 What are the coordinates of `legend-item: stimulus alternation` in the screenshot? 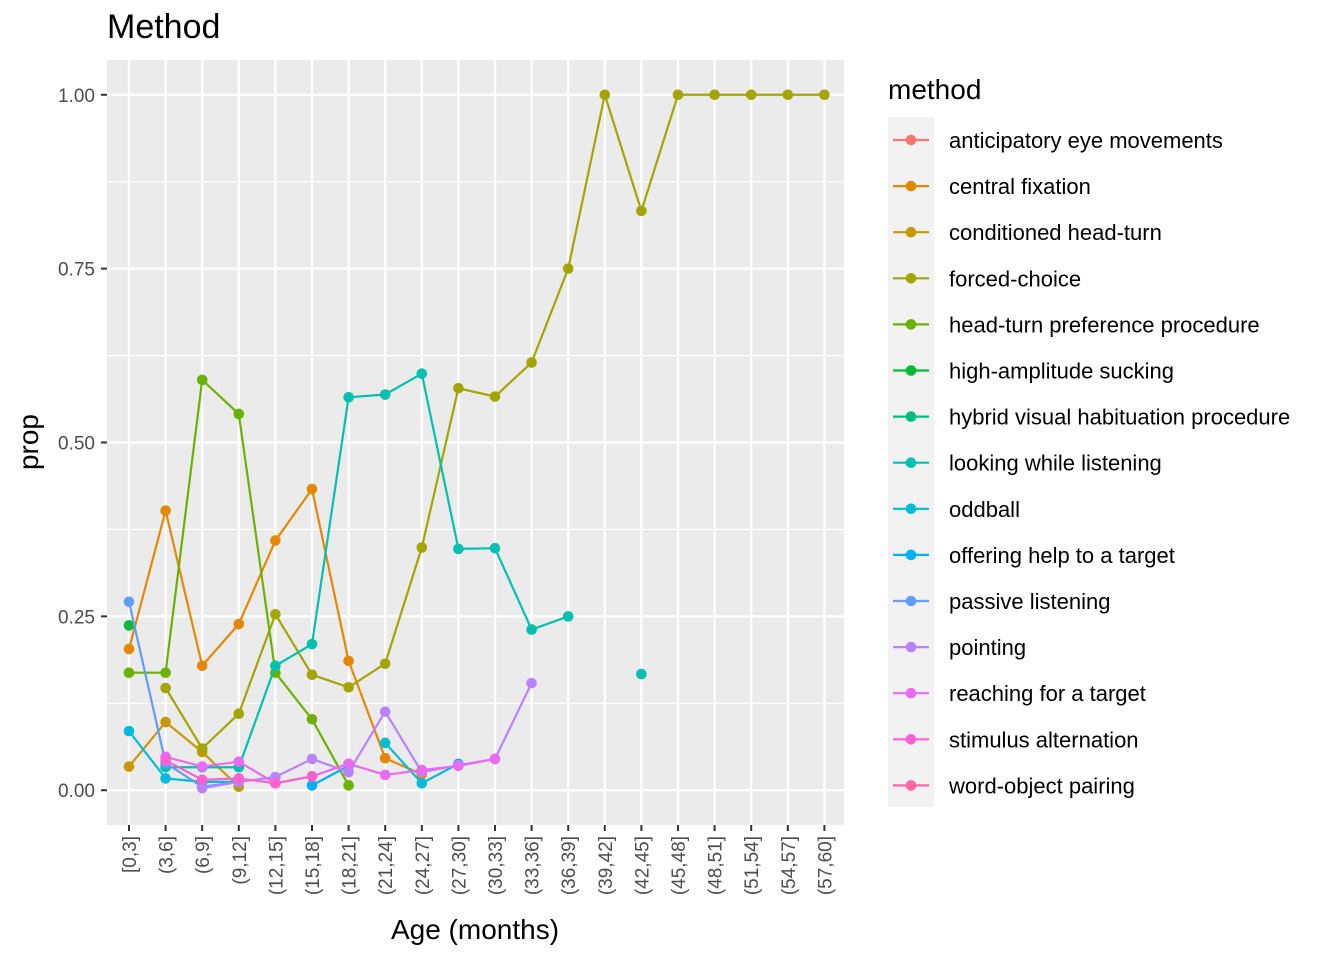 It's located at (1016, 739).